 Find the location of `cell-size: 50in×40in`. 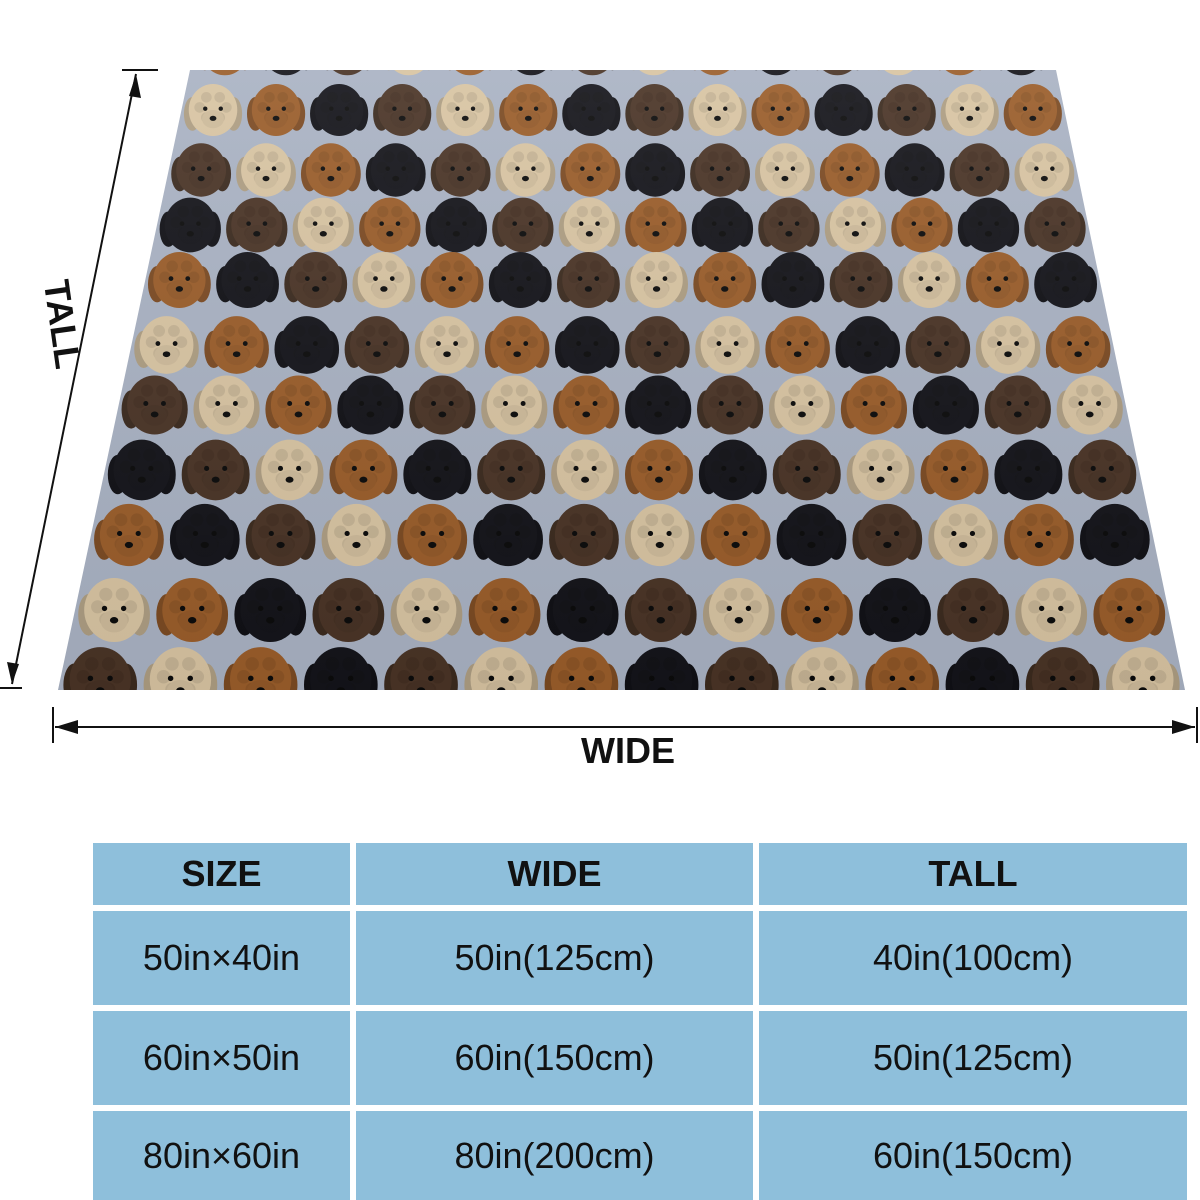

cell-size: 50in×40in is located at coordinates (221, 958).